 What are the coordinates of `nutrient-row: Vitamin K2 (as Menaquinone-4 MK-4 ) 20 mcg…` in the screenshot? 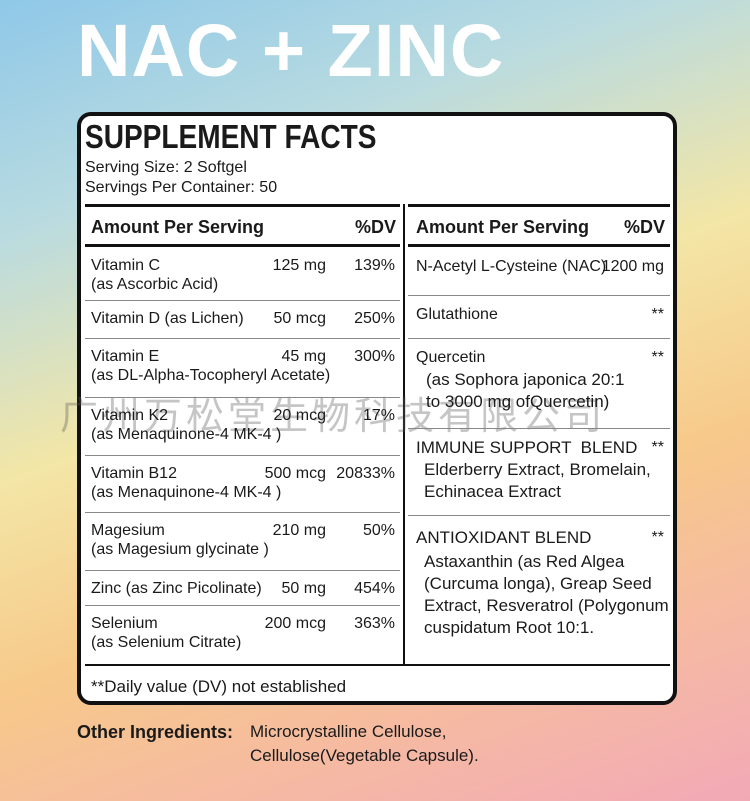 It's located at (242, 426).